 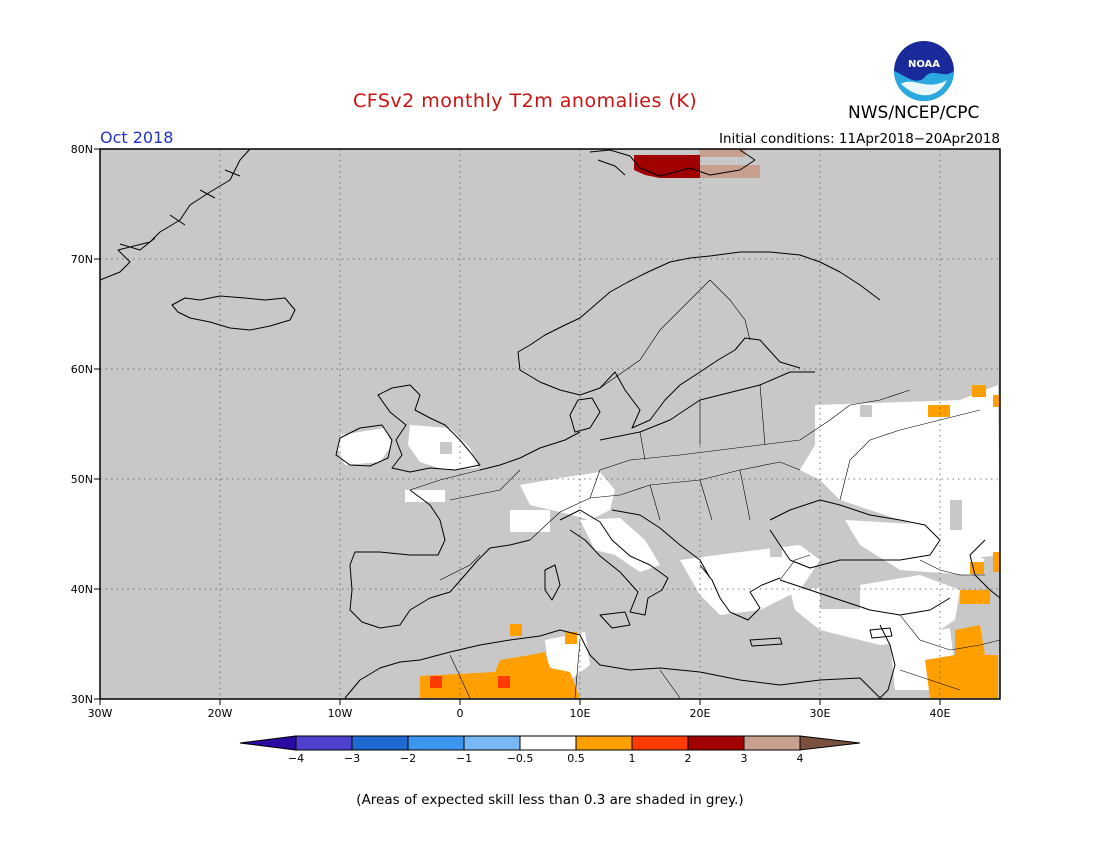 What do you see at coordinates (233, 313) in the screenshot?
I see `iceland-coast` at bounding box center [233, 313].